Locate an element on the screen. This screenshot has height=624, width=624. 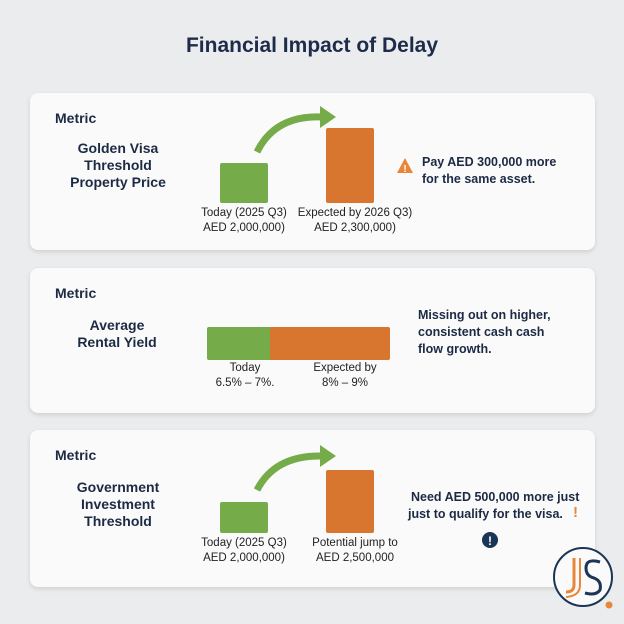
note-line: flow growth. is located at coordinates (455, 349).